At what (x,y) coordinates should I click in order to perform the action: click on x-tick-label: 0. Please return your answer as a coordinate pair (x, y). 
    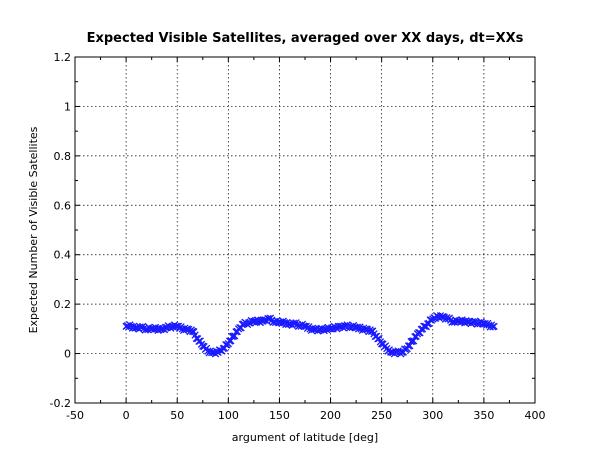
    Looking at the image, I should click on (126, 415).